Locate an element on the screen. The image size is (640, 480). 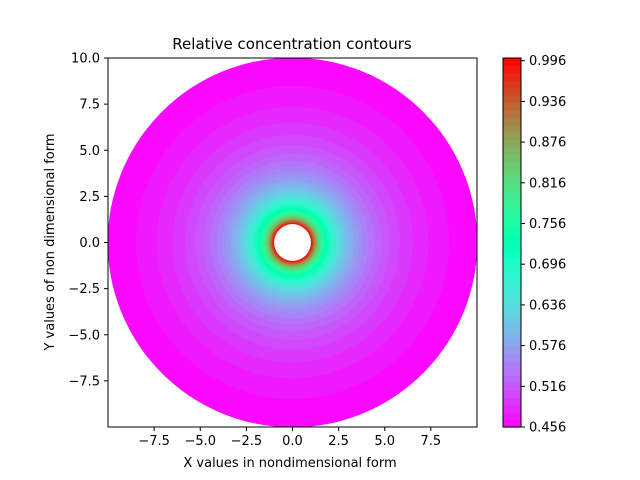
x-axis: −7.5 −5.0 −2.5 0.0 2.5 5.0 7.5 is located at coordinates (289, 438).